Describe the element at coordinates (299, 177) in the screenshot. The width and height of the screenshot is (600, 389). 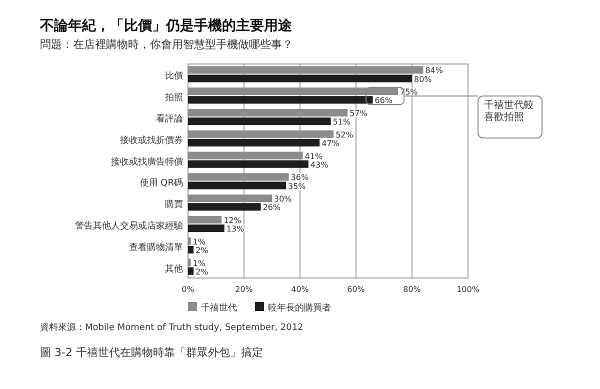
I see `data-label: 36%` at that location.